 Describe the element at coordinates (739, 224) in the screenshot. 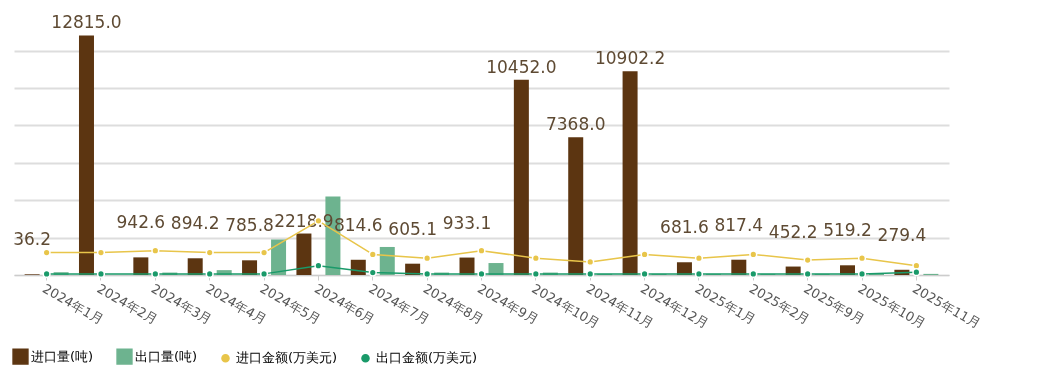

I see `data-label: 817.4` at that location.